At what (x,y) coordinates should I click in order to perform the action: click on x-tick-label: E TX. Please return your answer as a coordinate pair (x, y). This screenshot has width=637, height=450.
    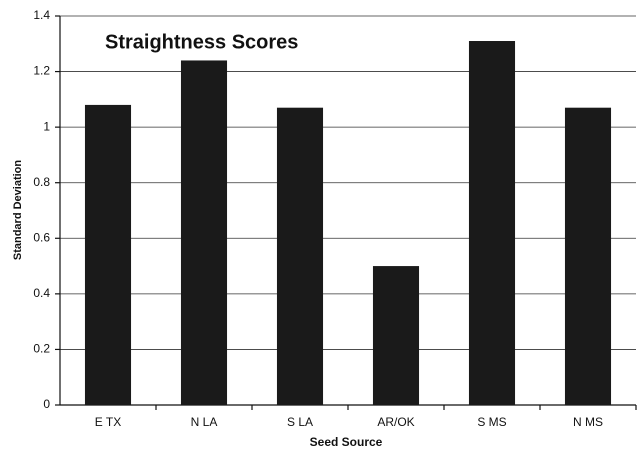
    Looking at the image, I should click on (108, 422).